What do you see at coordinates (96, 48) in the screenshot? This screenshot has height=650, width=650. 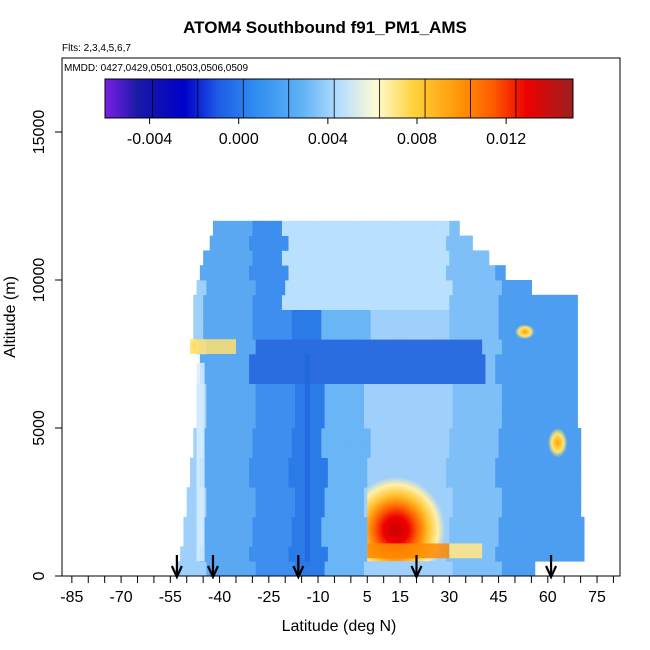 I see `flights-note: Flts: 2,3,4,5,6,7` at bounding box center [96, 48].